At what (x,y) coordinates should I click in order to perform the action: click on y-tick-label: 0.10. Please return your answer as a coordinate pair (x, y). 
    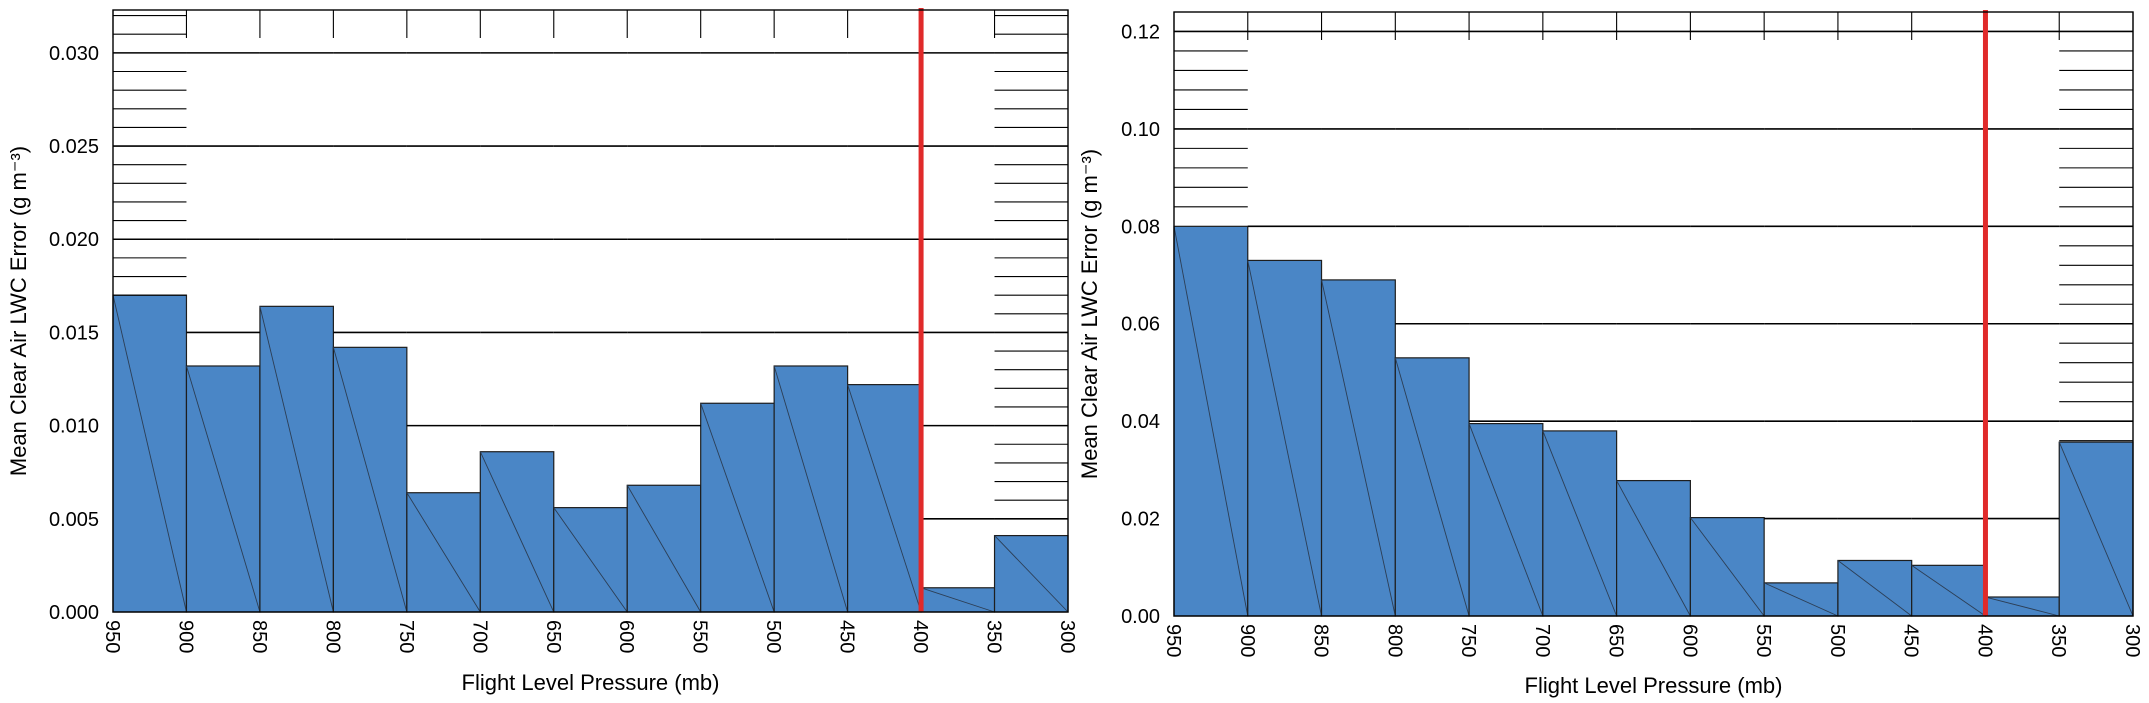
    Looking at the image, I should click on (1140, 130).